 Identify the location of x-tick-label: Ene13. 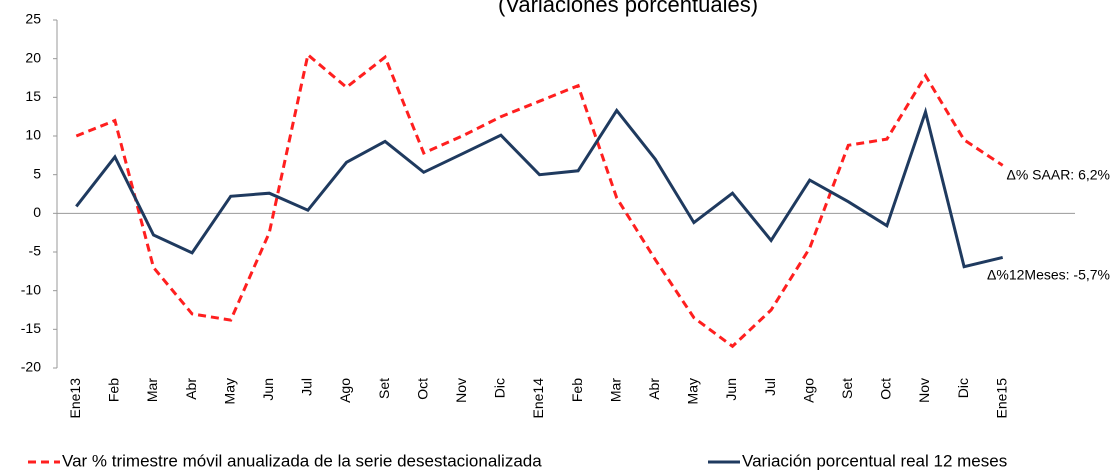
(75, 398).